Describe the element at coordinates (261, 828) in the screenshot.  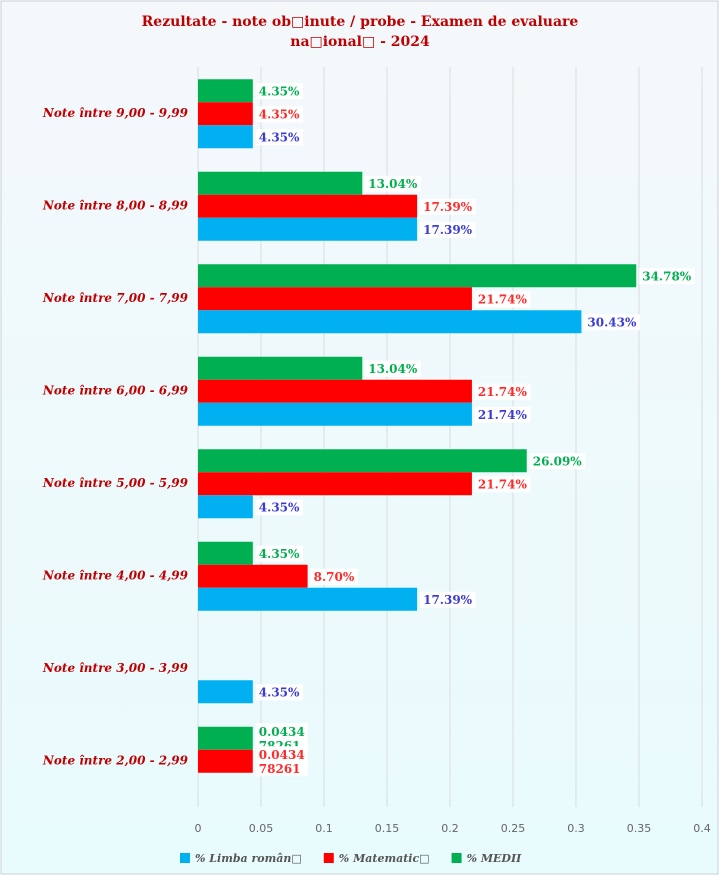
I see `x-tick-label: 0.05` at that location.